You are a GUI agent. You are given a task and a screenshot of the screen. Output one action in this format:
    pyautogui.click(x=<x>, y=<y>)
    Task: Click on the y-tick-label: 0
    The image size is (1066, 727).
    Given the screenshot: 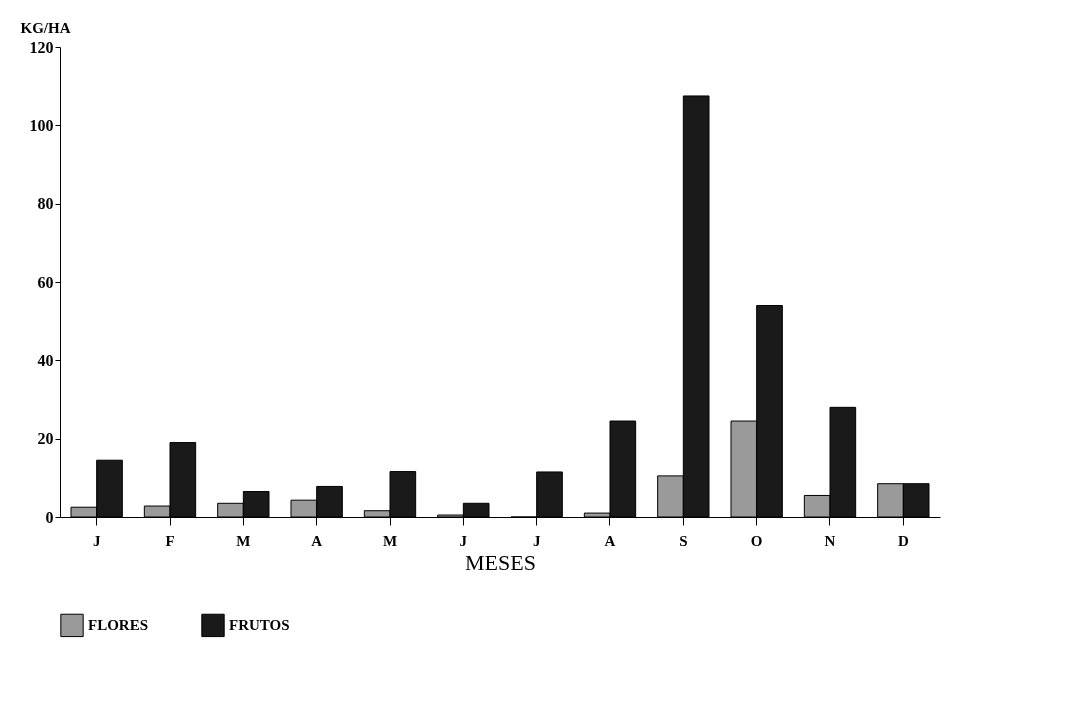 What is the action you would take?
    pyautogui.click(x=49, y=517)
    